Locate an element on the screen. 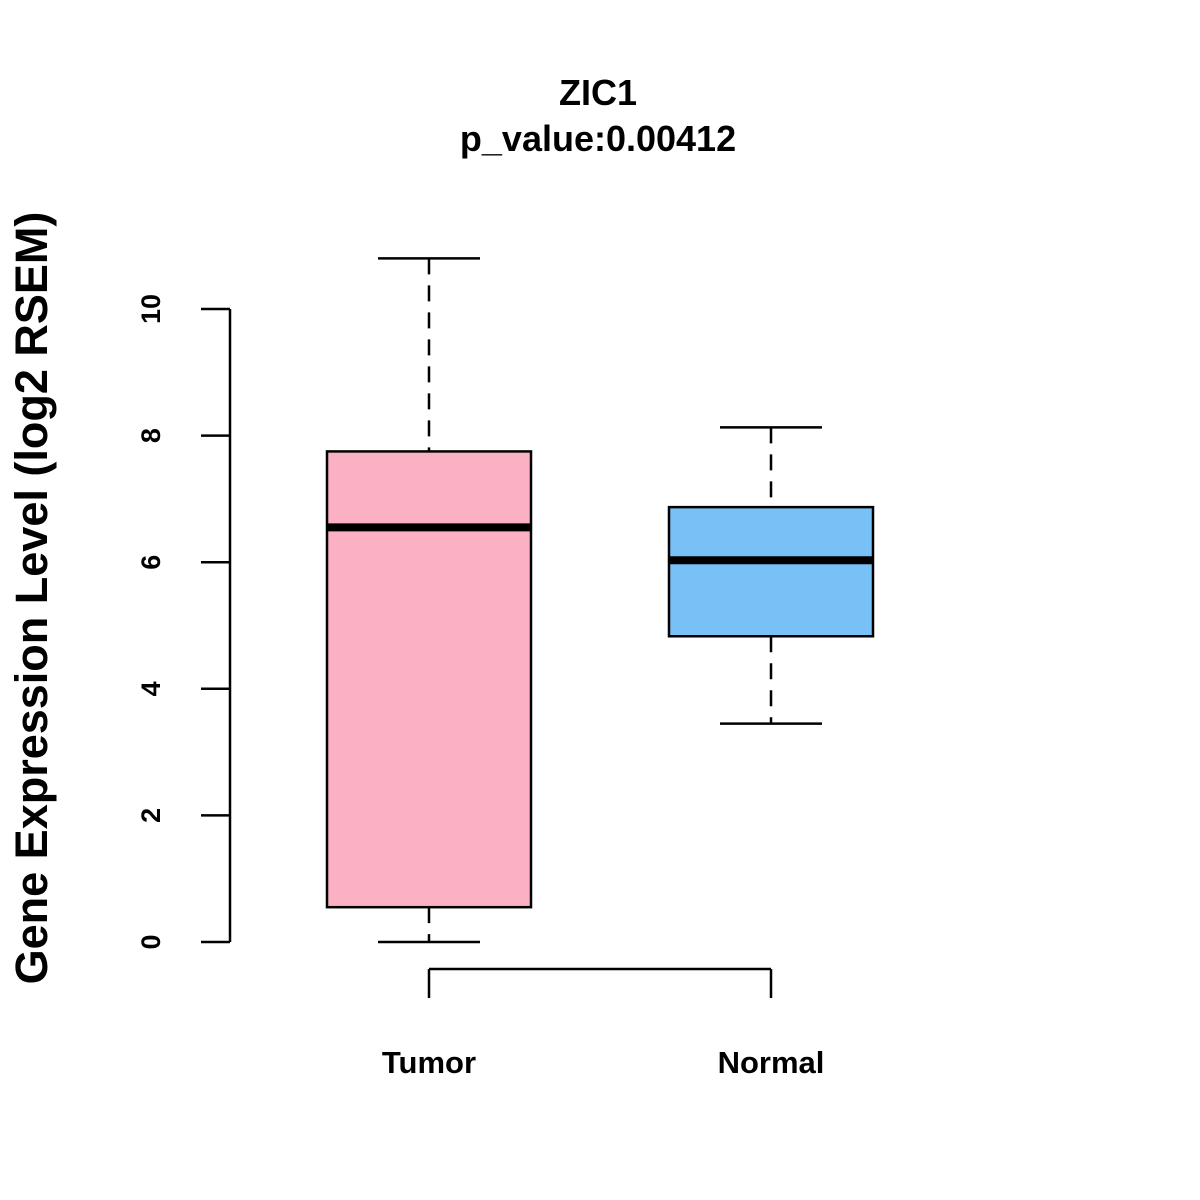 Image resolution: width=1200 pixels, height=1200 pixels. y-tick-label: 6 is located at coordinates (151, 562).